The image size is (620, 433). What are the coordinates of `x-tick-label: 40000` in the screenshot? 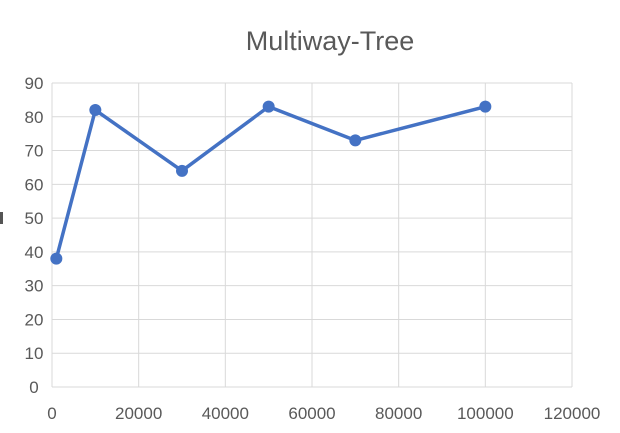 It's located at (225, 413).